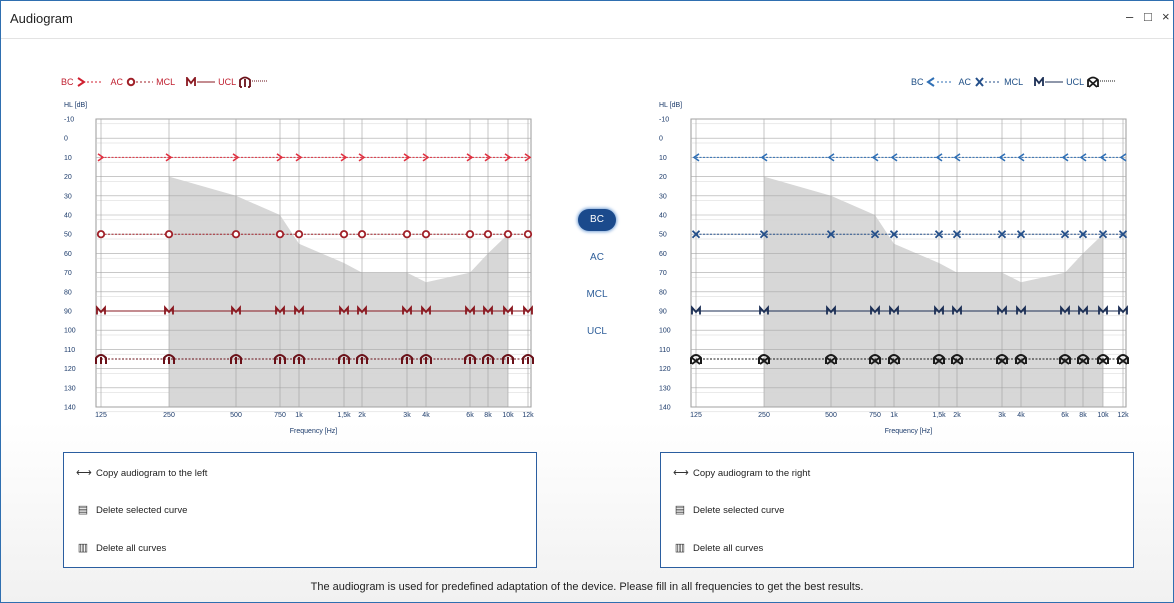 This screenshot has width=1174, height=603. I want to click on mode-bc-button: BC, so click(597, 220).